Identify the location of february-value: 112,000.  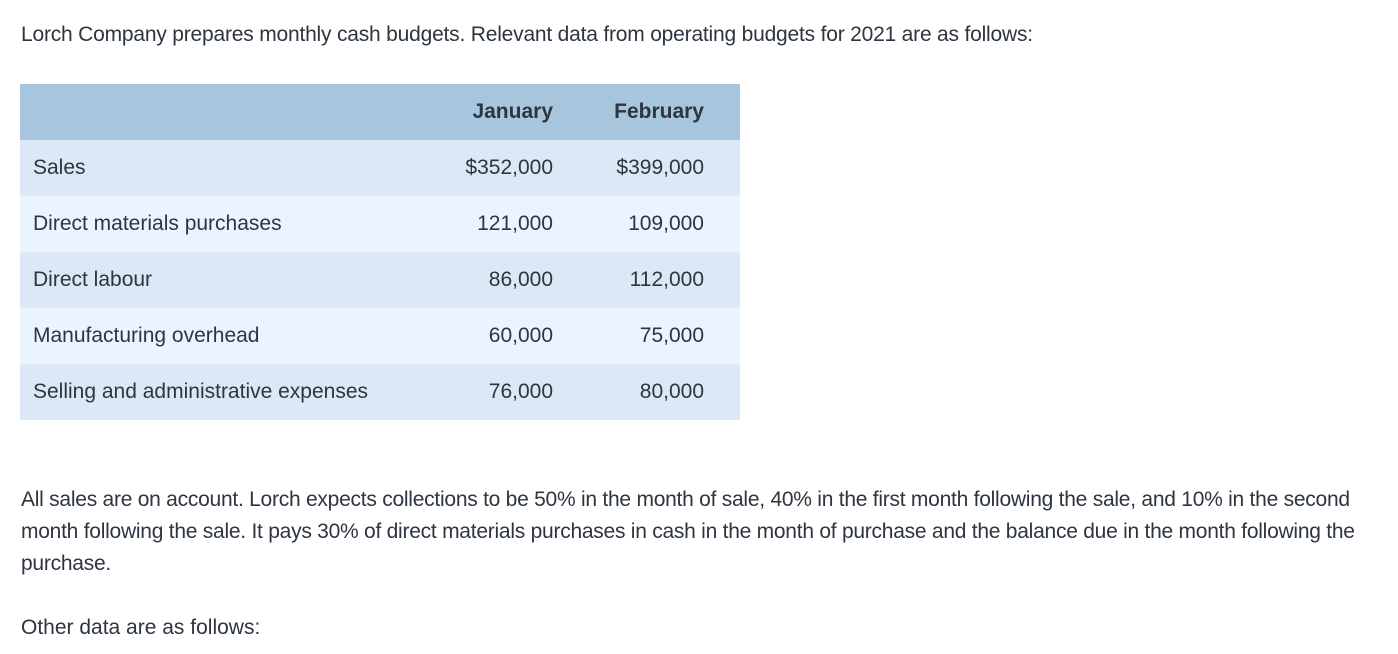
(666, 279).